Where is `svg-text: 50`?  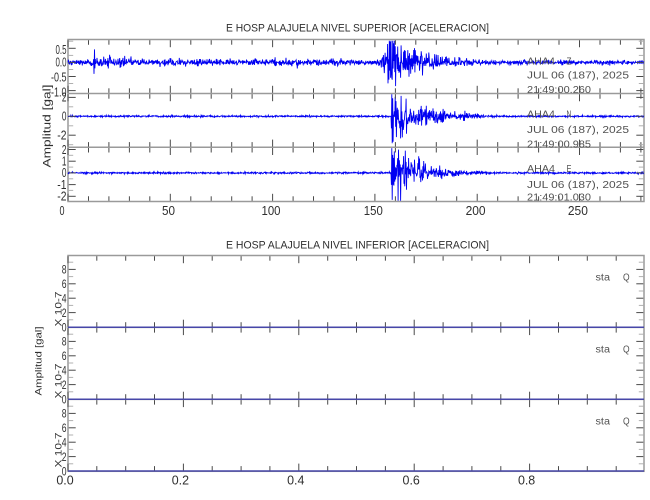 svg-text: 50 is located at coordinates (168, 211).